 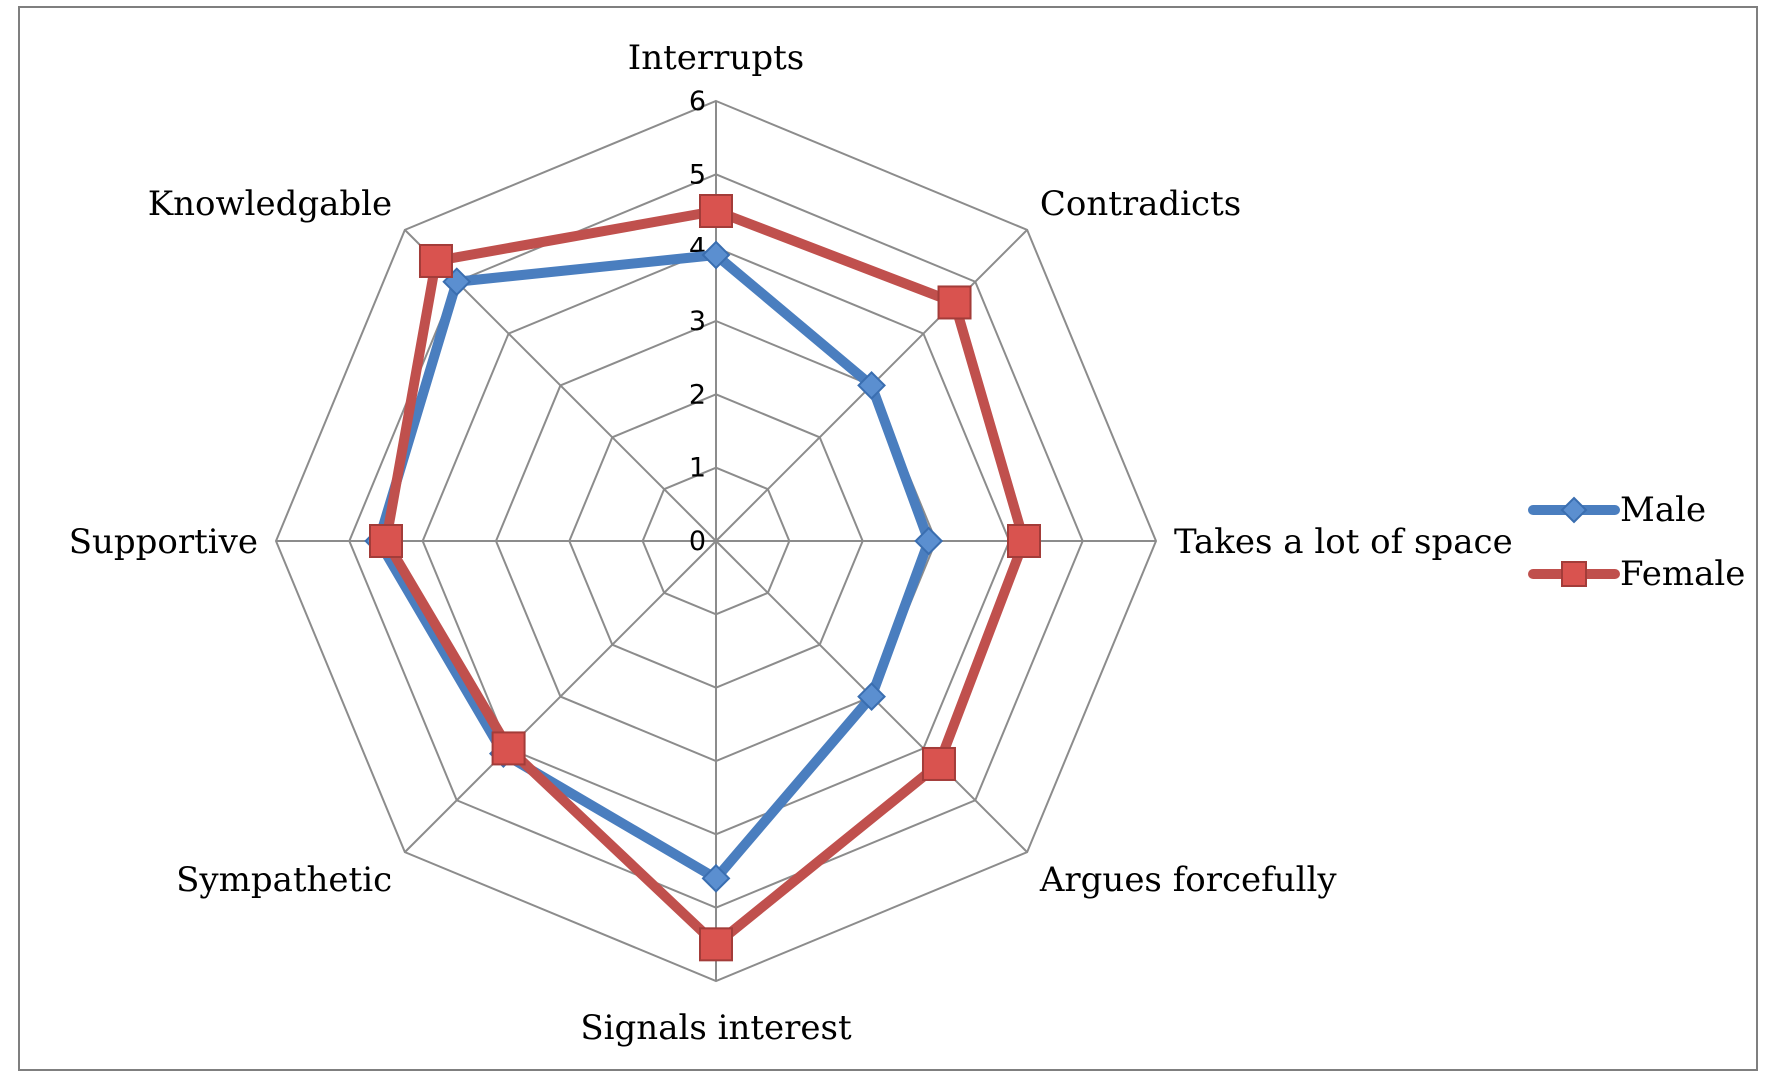 I want to click on category-label: Interrupts, so click(x=716, y=58).